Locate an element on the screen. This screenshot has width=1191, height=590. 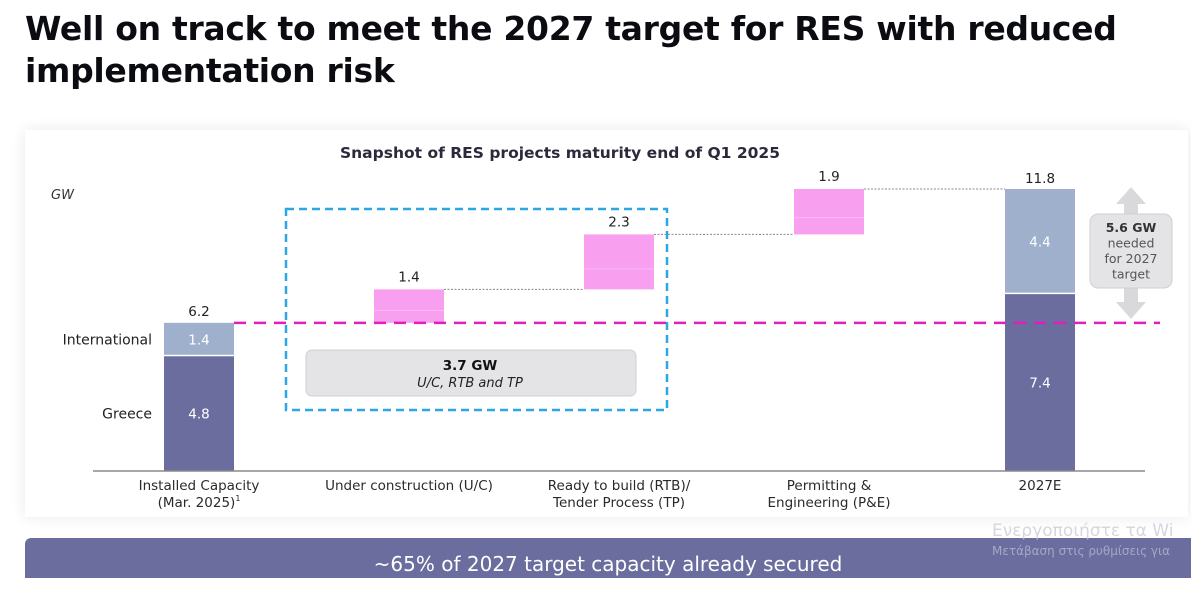
watermark-line-2: Μετάβαση στις ρυθμίσεις για is located at coordinates (1081, 551).